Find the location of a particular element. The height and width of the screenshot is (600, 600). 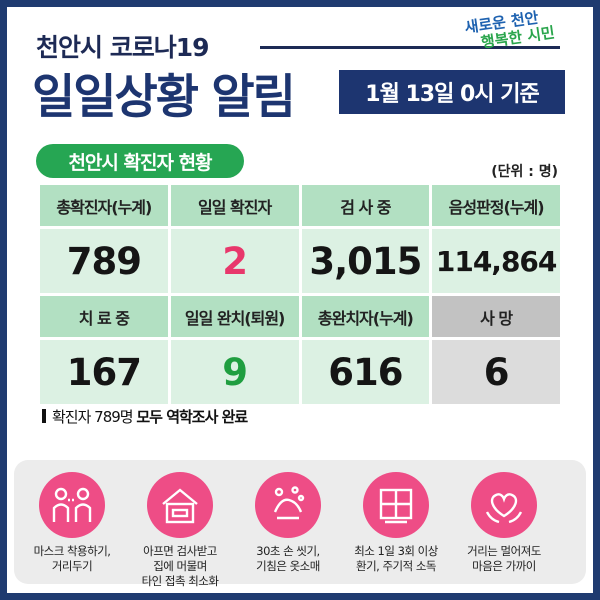

tip-hand-wash-line2: 기침은 옷소매 is located at coordinates (288, 566).